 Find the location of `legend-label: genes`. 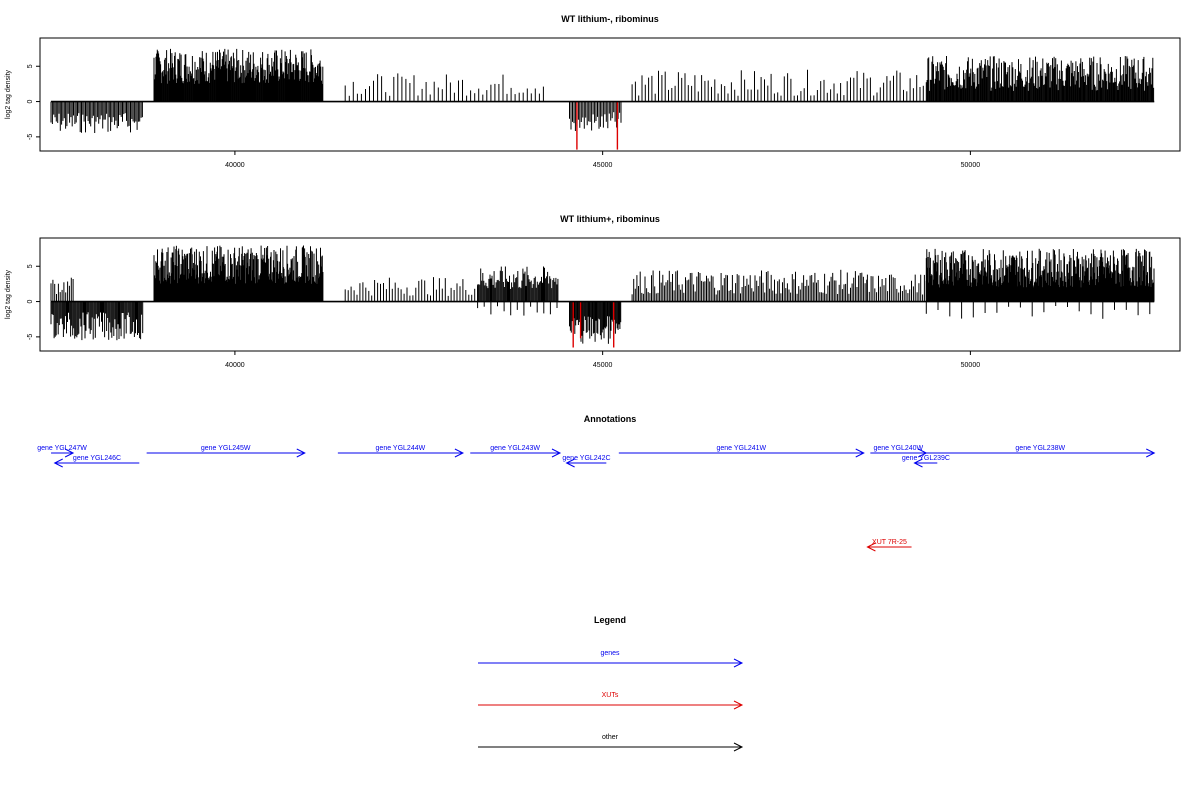

legend-label: genes is located at coordinates (610, 653).